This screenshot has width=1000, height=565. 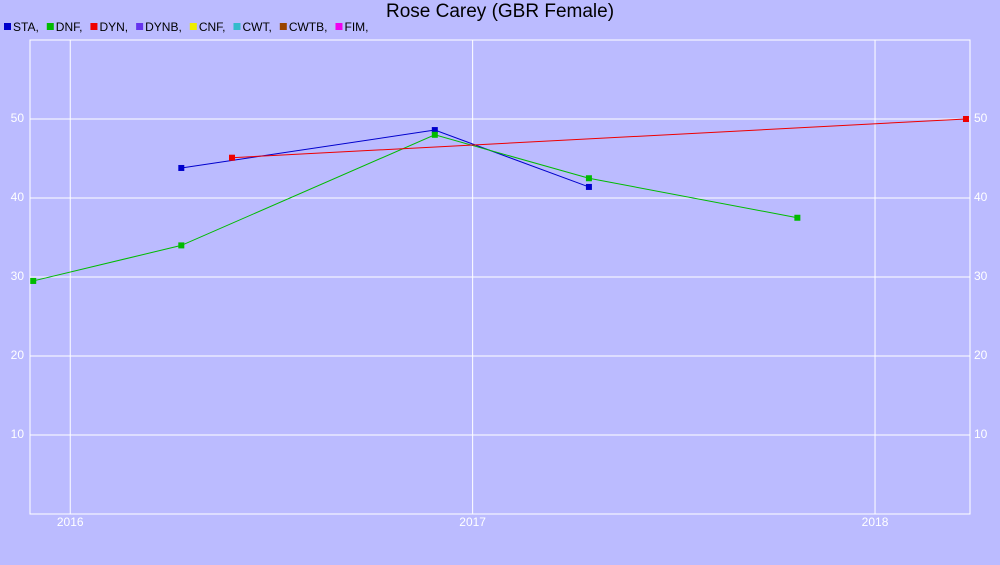 What do you see at coordinates (212, 27) in the screenshot?
I see `legend-label: CNF,` at bounding box center [212, 27].